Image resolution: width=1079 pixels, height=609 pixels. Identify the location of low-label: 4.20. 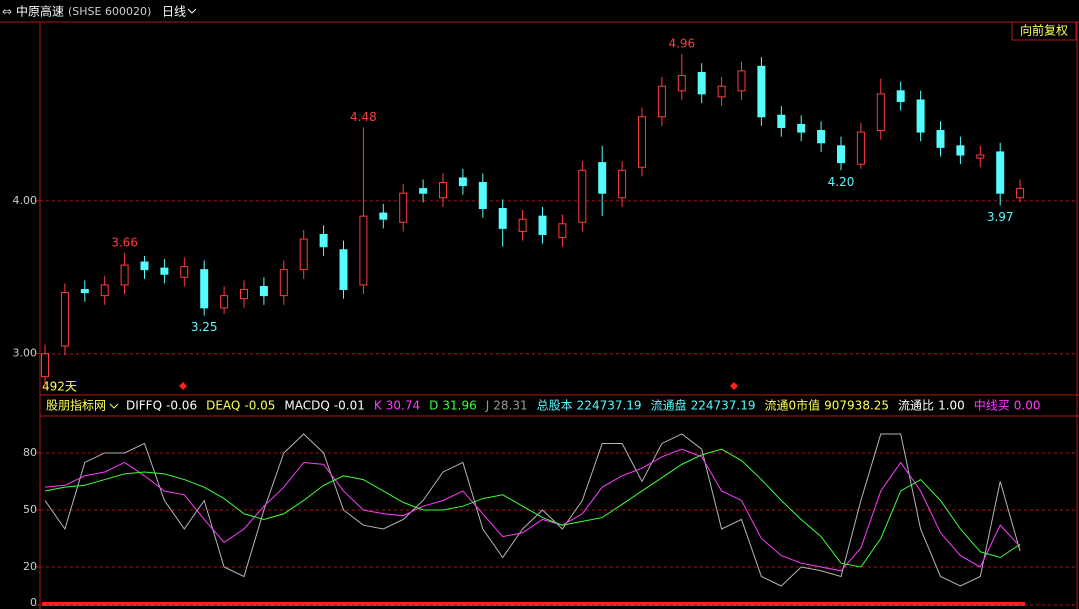
(841, 182).